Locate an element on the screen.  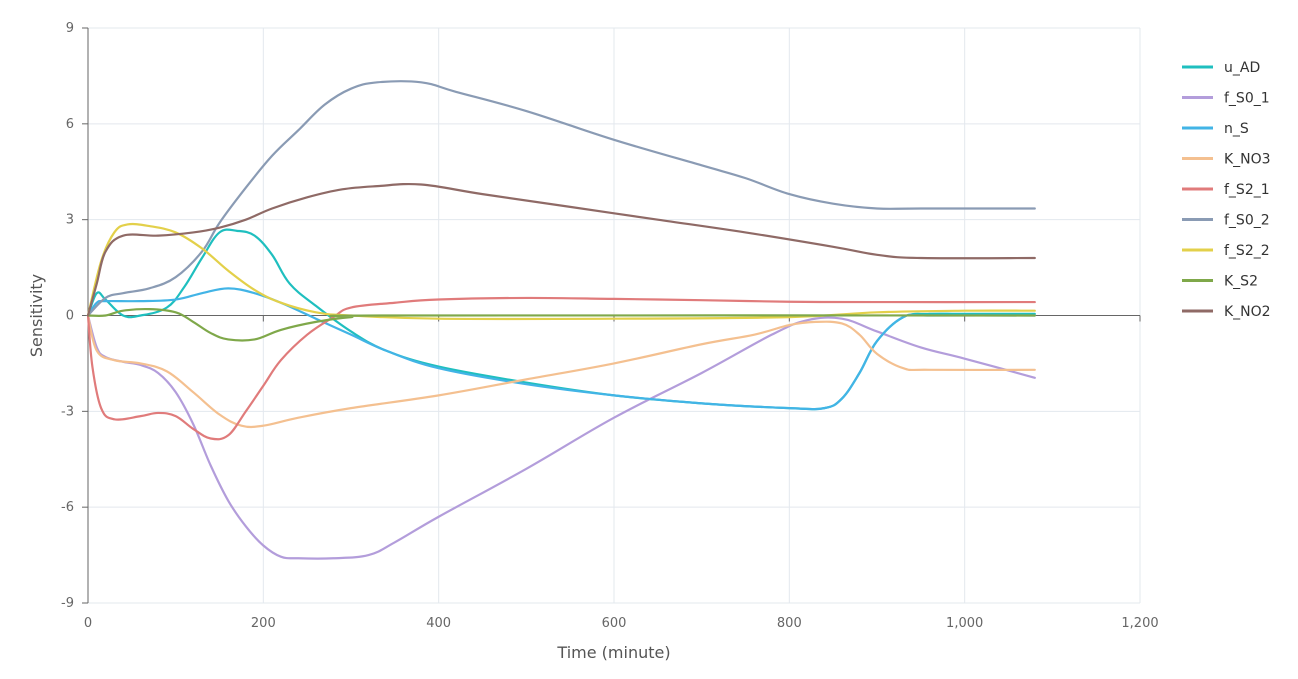
legend-label: K_S2 is located at coordinates (1241, 282).